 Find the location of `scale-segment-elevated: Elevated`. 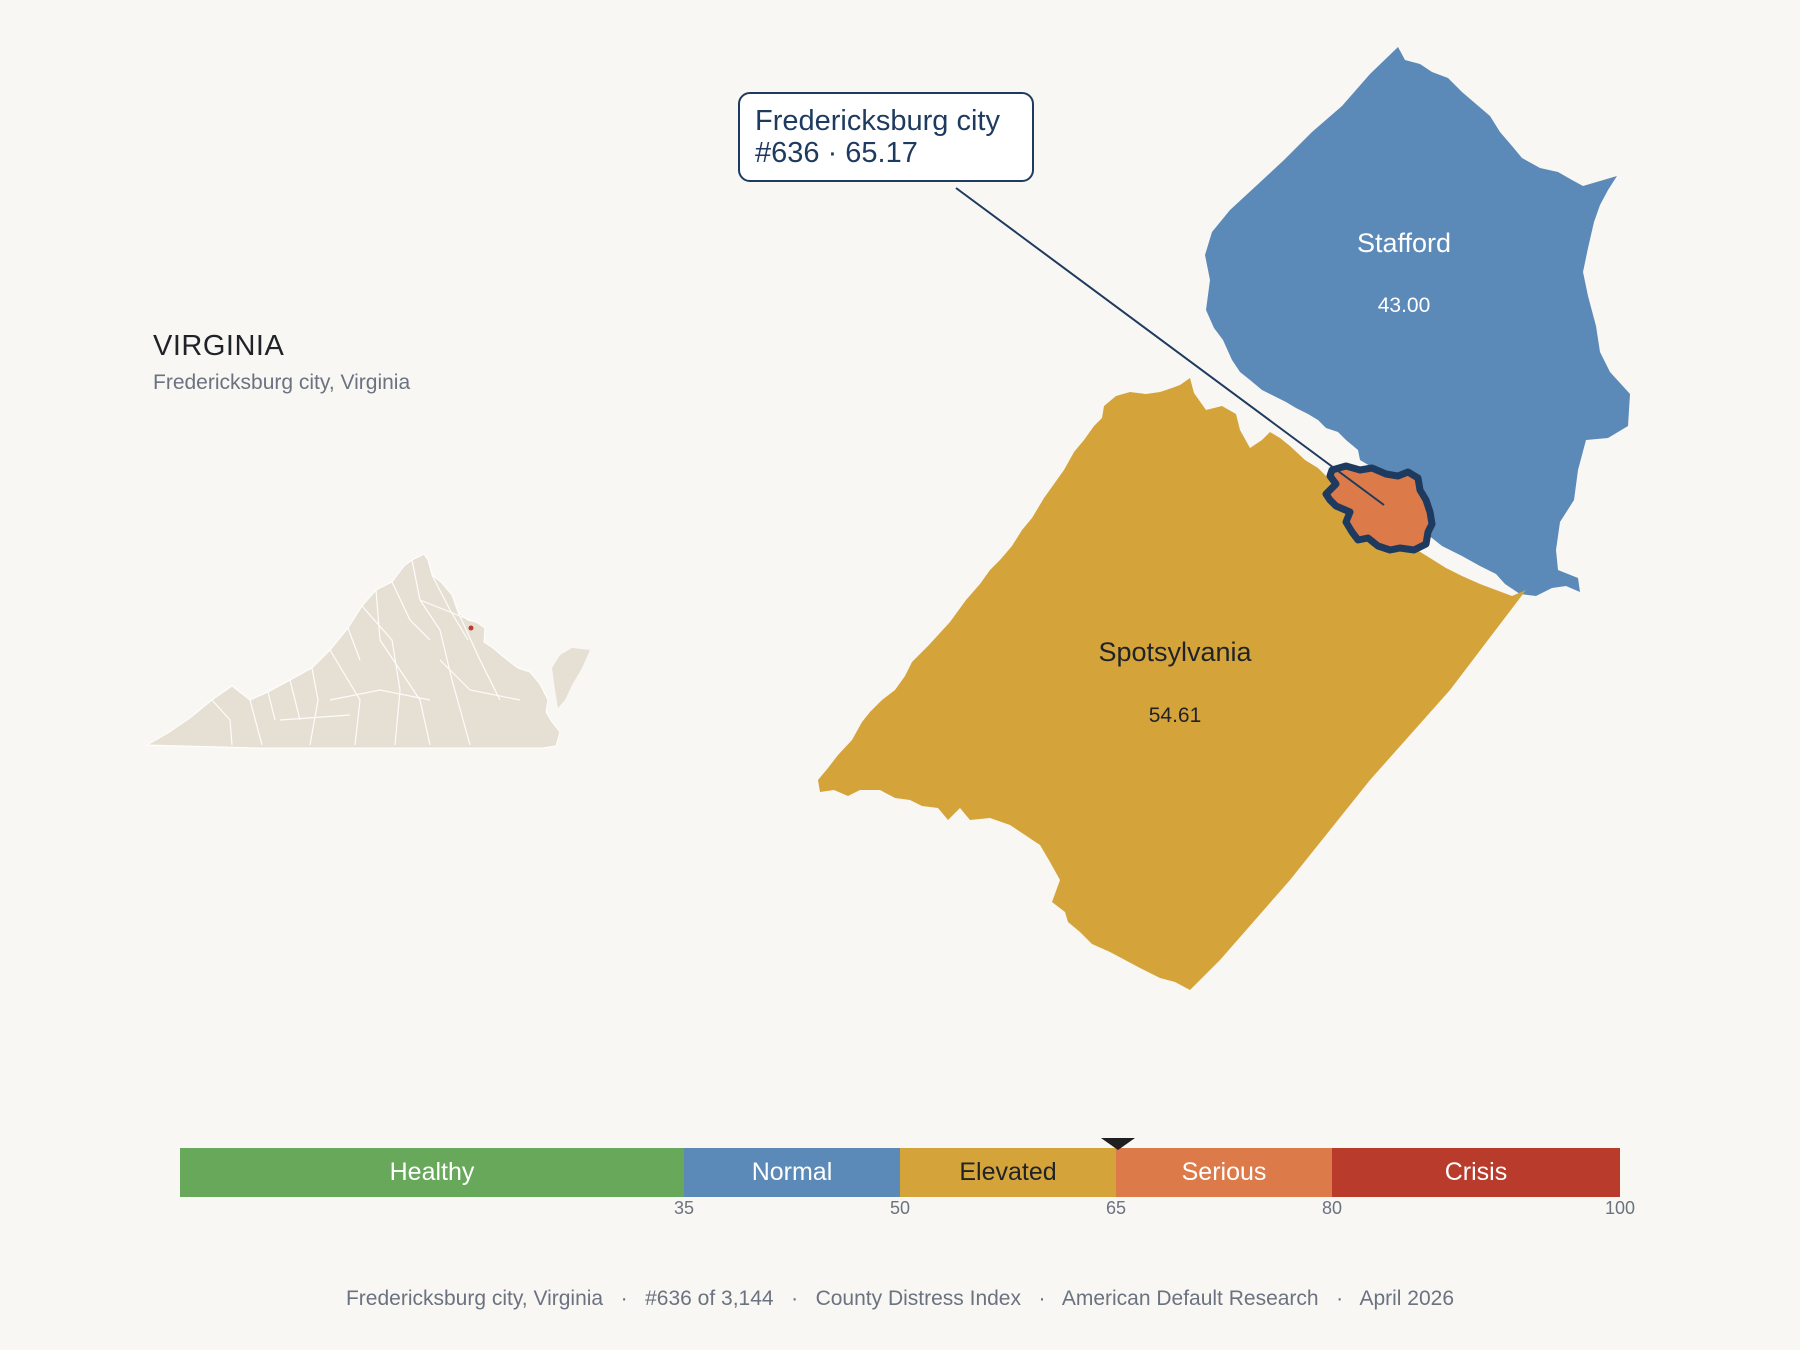

scale-segment-elevated: Elevated is located at coordinates (1008, 1172).